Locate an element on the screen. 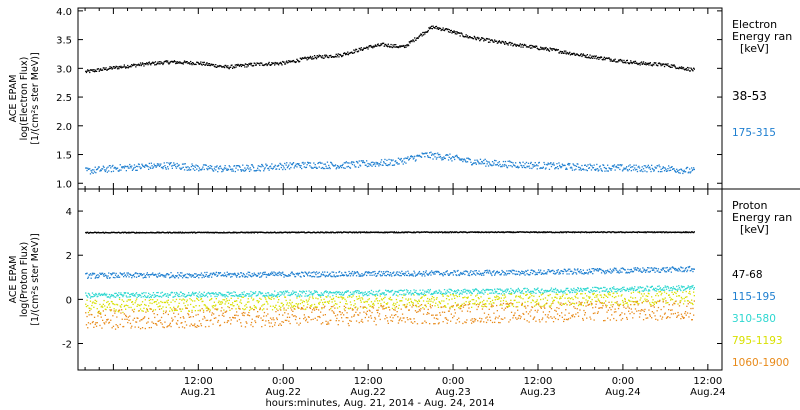 The image size is (800, 410). y-tick-label: 2 is located at coordinates (69, 256).